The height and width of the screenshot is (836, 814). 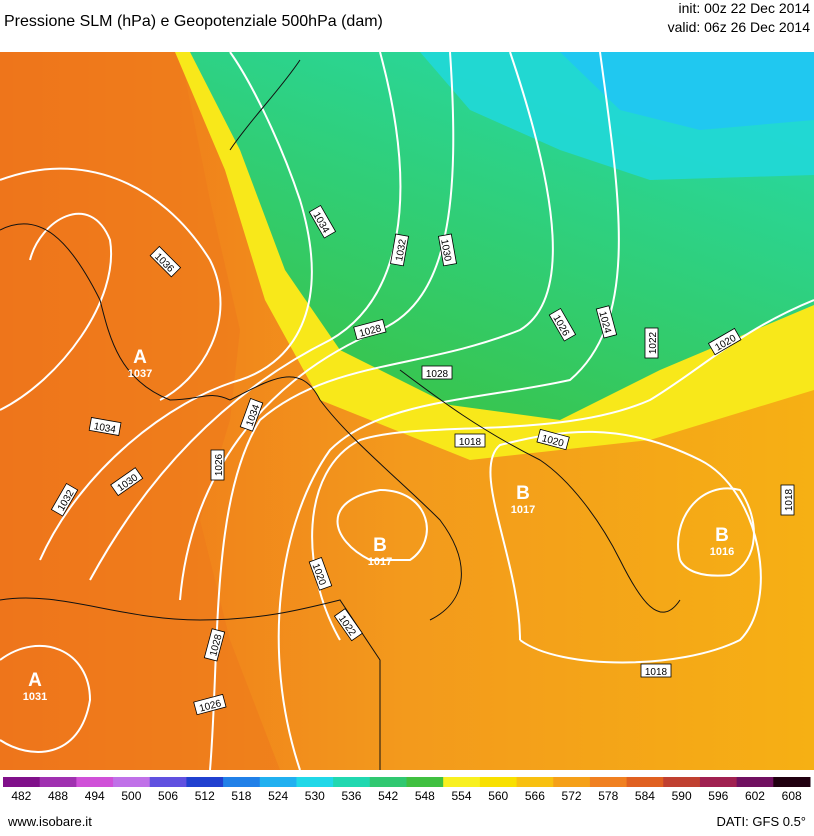 I want to click on isobar-label-text: 1032, so click(x=401, y=250).